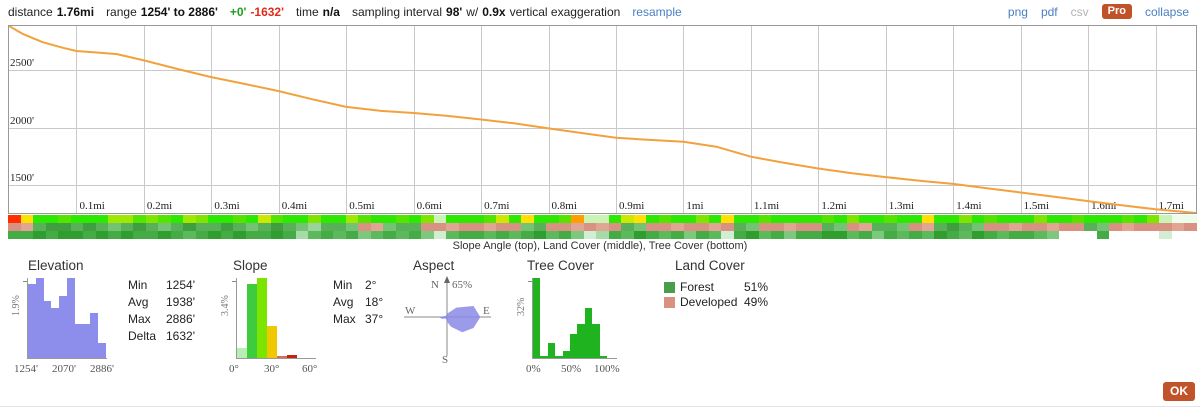 The height and width of the screenshot is (407, 1200). Describe the element at coordinates (1049, 11) in the screenshot. I see `export-pdf-link: pdf` at that location.